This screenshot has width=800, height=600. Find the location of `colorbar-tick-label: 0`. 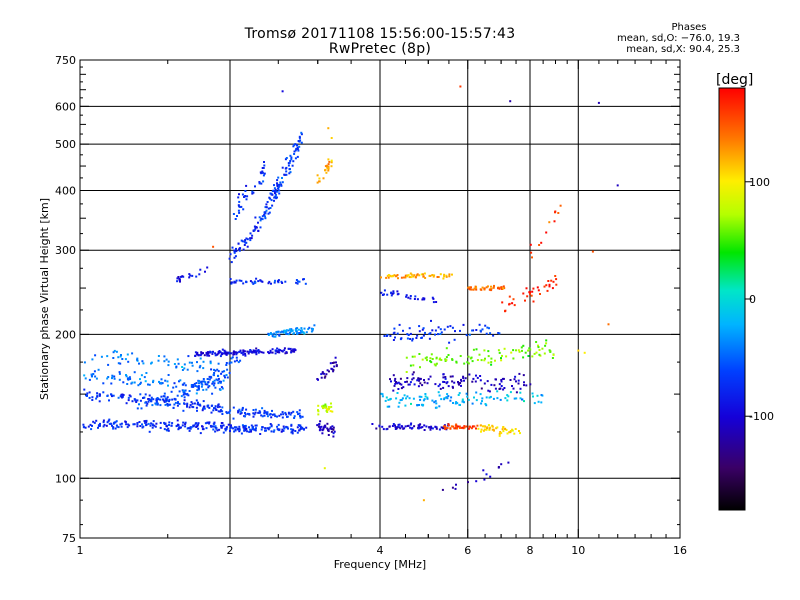

colorbar-tick-label: 0 is located at coordinates (752, 299).